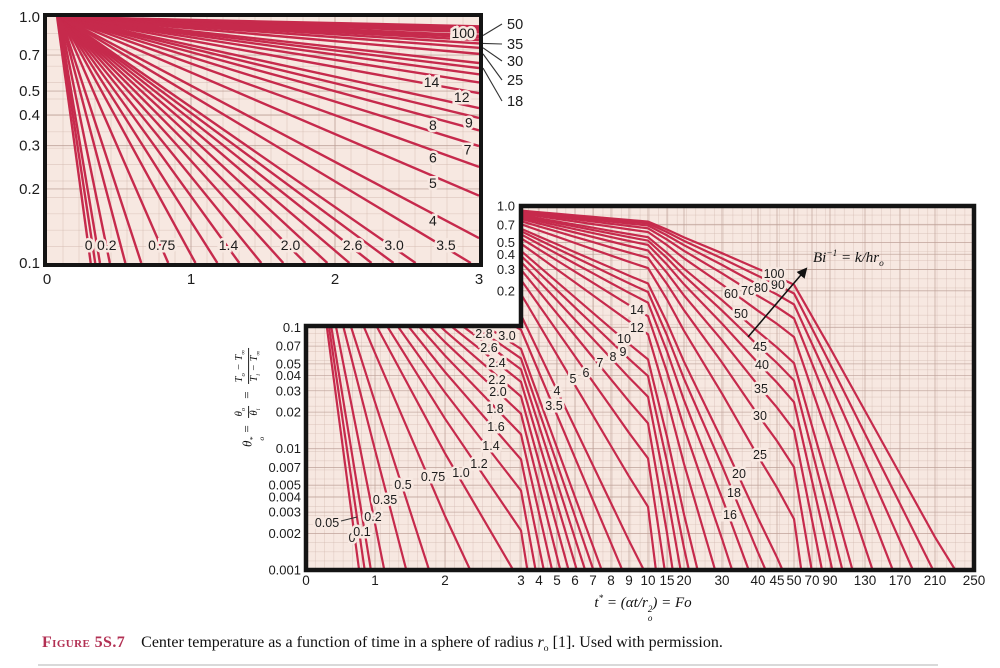 The width and height of the screenshot is (1000, 668). What do you see at coordinates (832, 254) in the screenshot?
I see `math-token: −1` at bounding box center [832, 254].